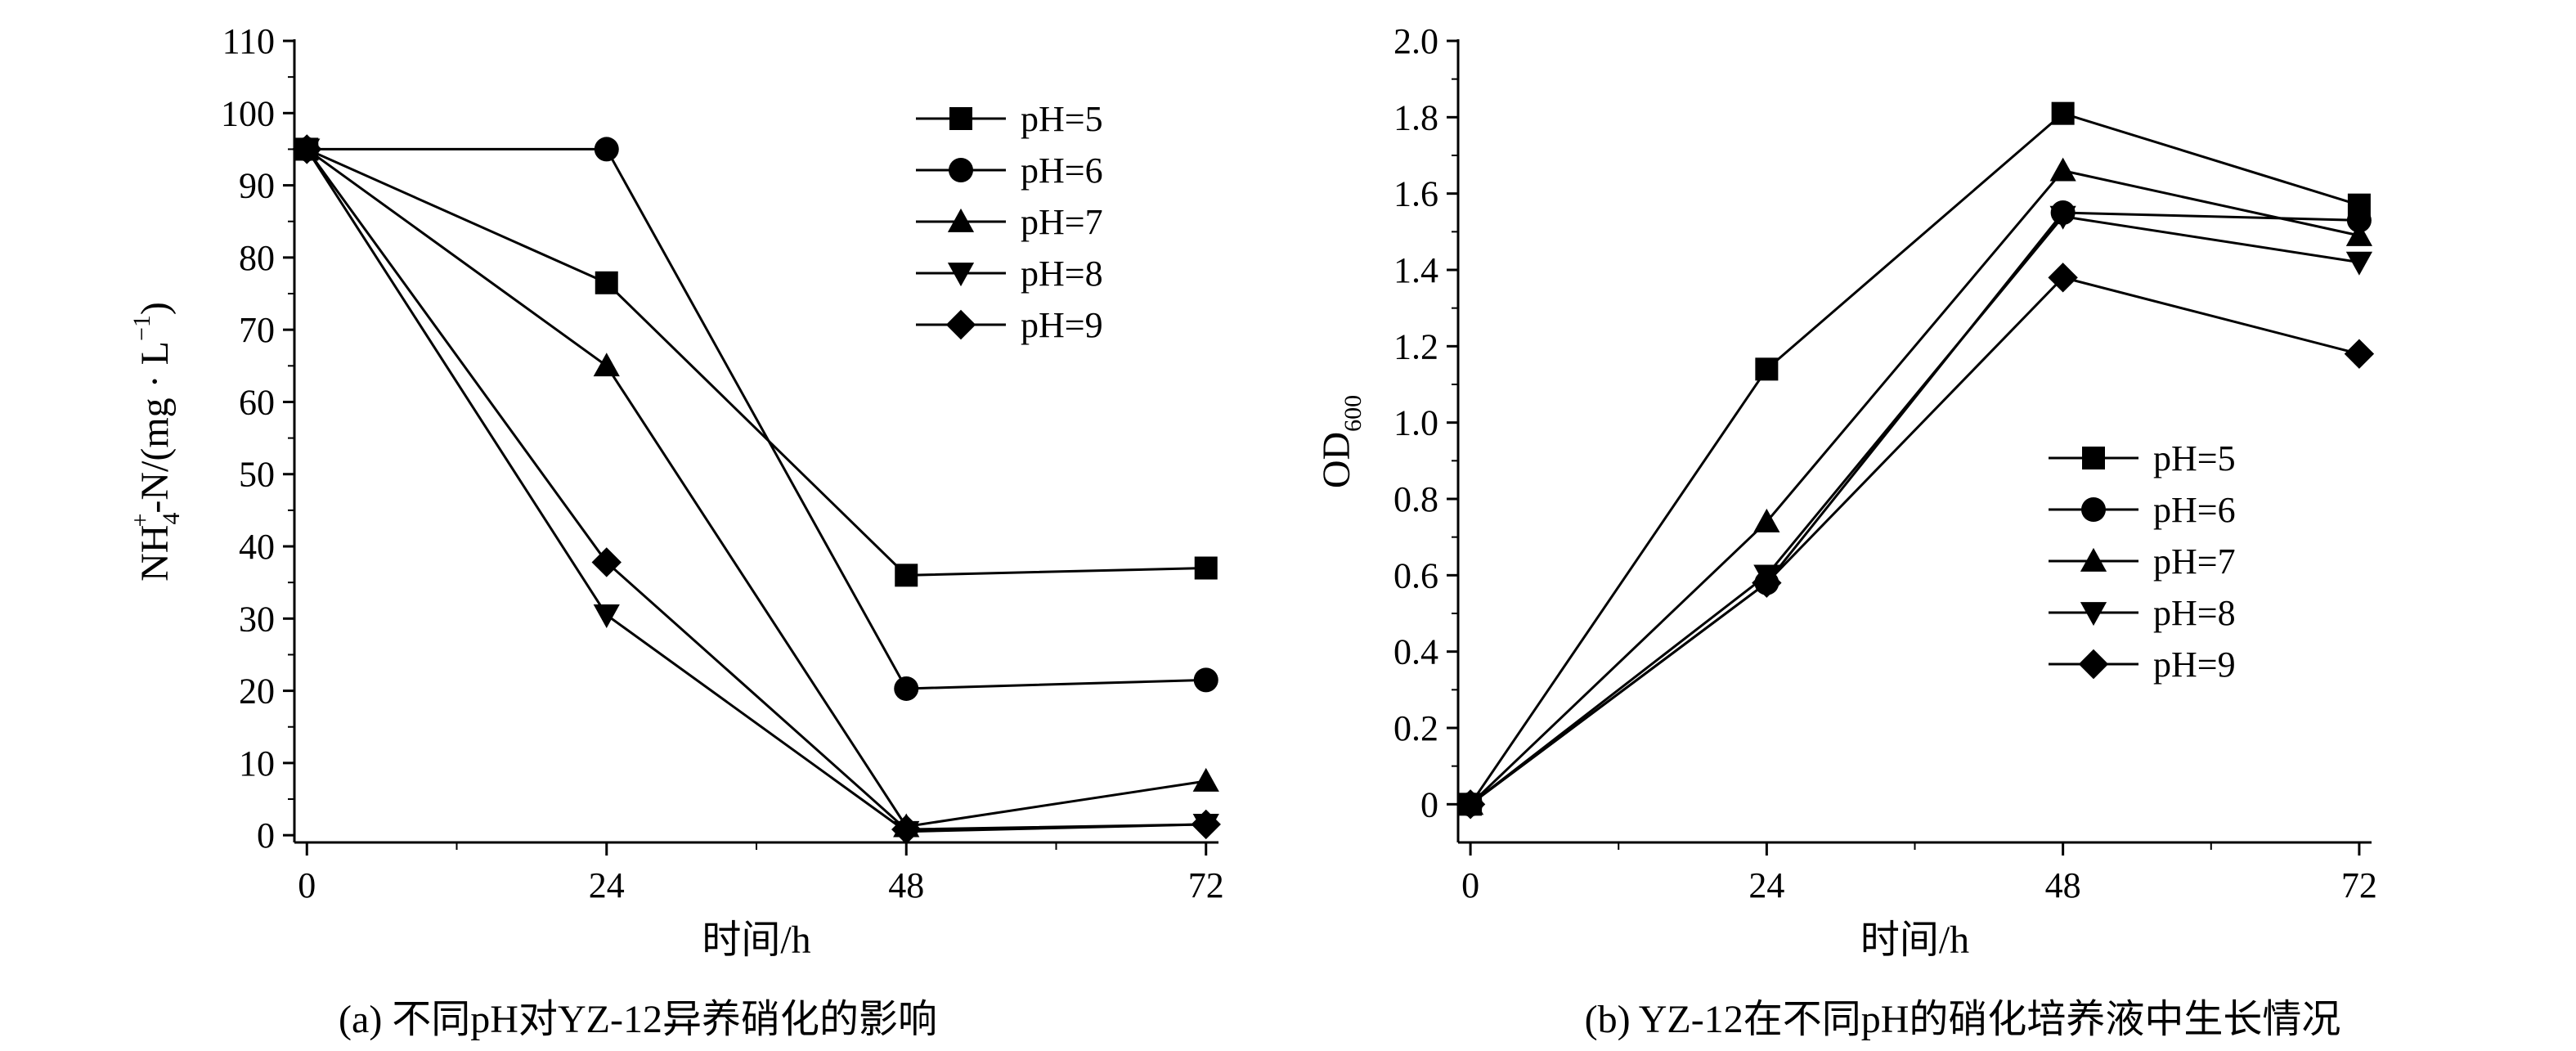  I want to click on y-tick-label: 1.0, so click(1415, 423).